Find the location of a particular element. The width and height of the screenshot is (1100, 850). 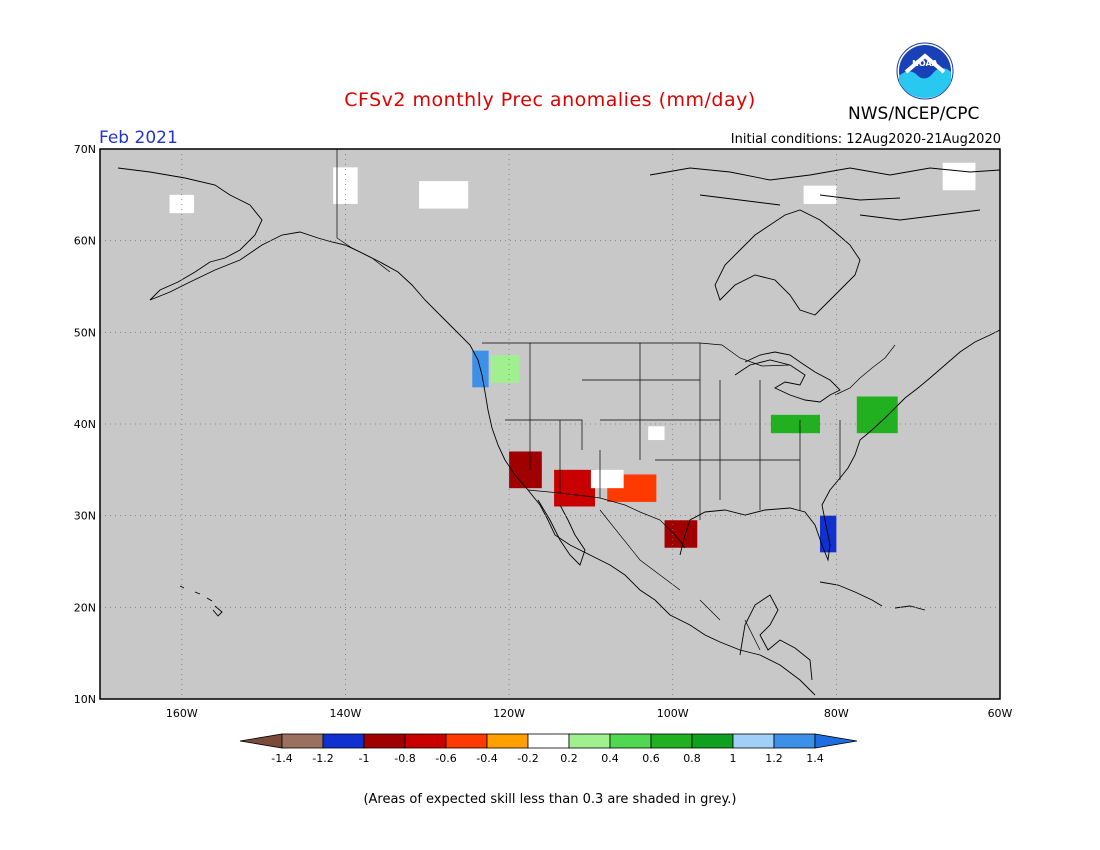

colorbar-label: -0.8 is located at coordinates (404, 758).